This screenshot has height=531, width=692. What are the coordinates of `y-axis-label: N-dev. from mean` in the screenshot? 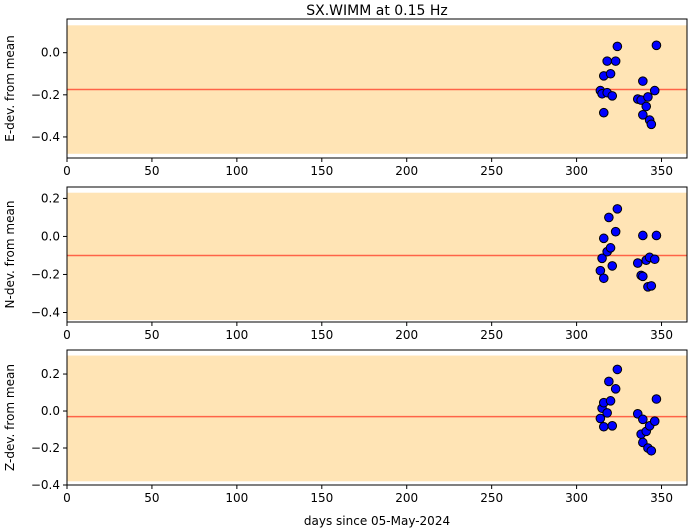 It's located at (10, 255).